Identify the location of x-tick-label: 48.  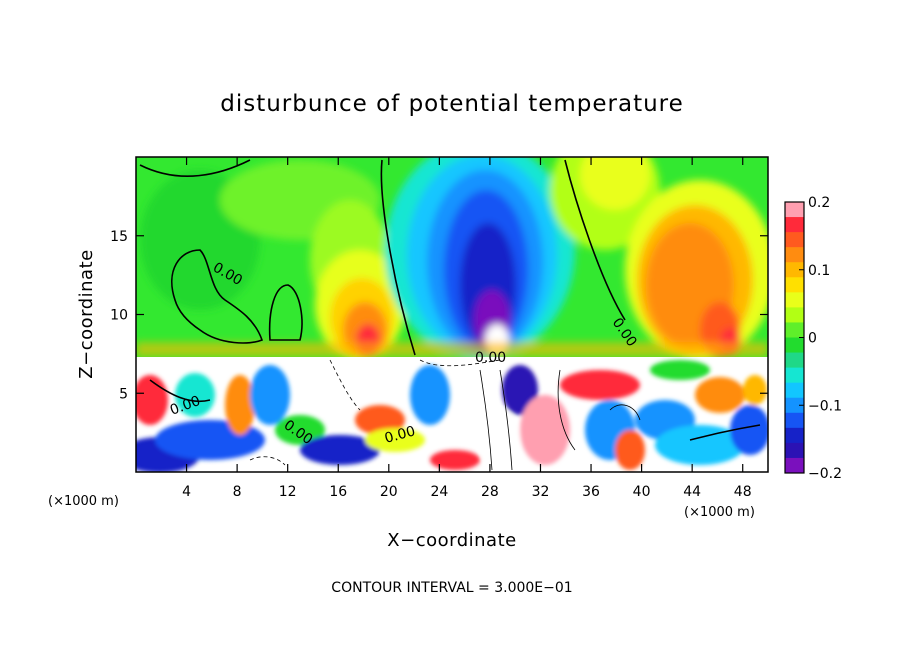
(743, 492).